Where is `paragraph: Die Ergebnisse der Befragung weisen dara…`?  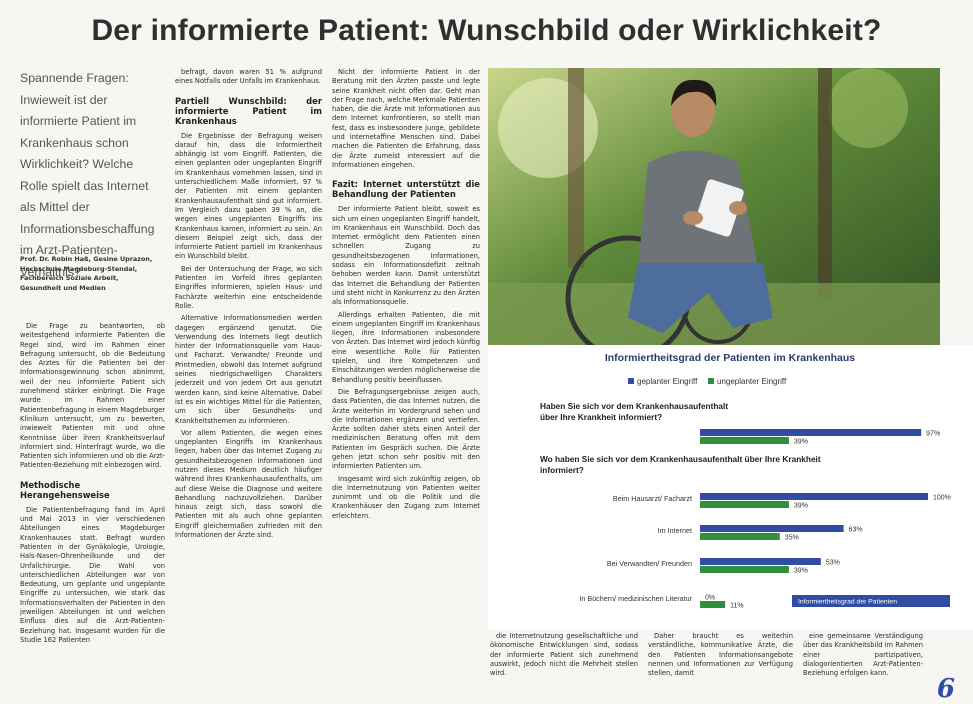 paragraph: Die Ergebnisse der Befragung weisen dara… is located at coordinates (248, 196).